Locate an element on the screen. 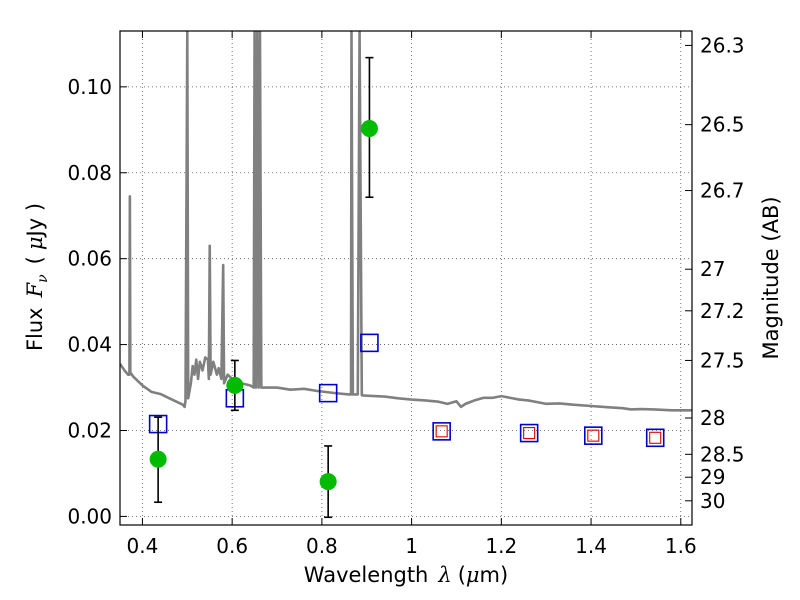  y-tick-label-1: 0.02 is located at coordinates (89, 430).